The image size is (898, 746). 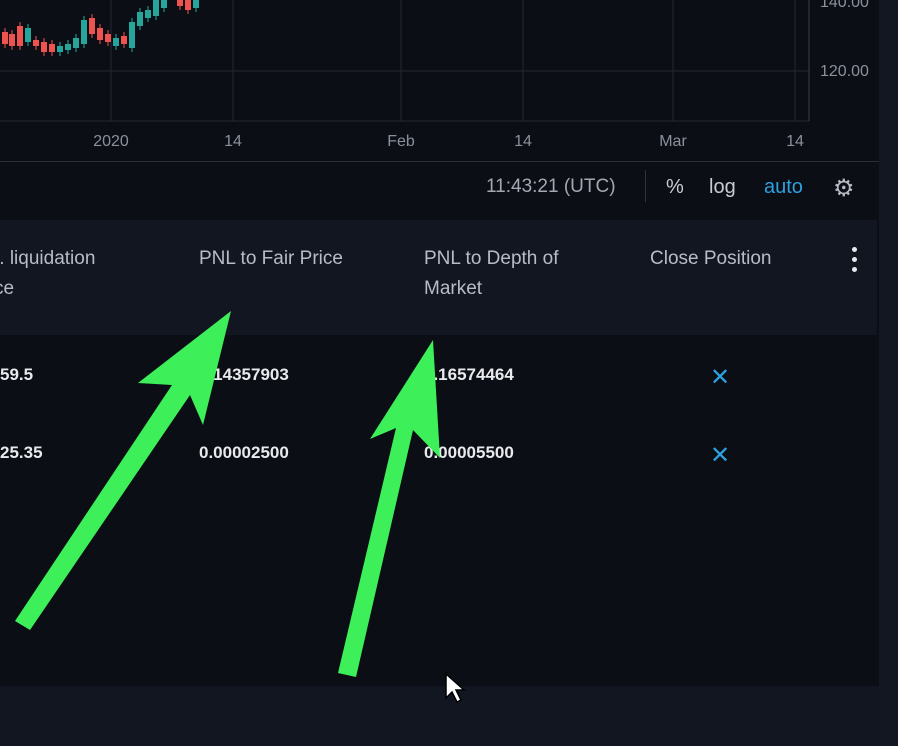 I want to click on column-header-pnl-depth-of-market: PNL to Depth of Market, so click(x=509, y=274).